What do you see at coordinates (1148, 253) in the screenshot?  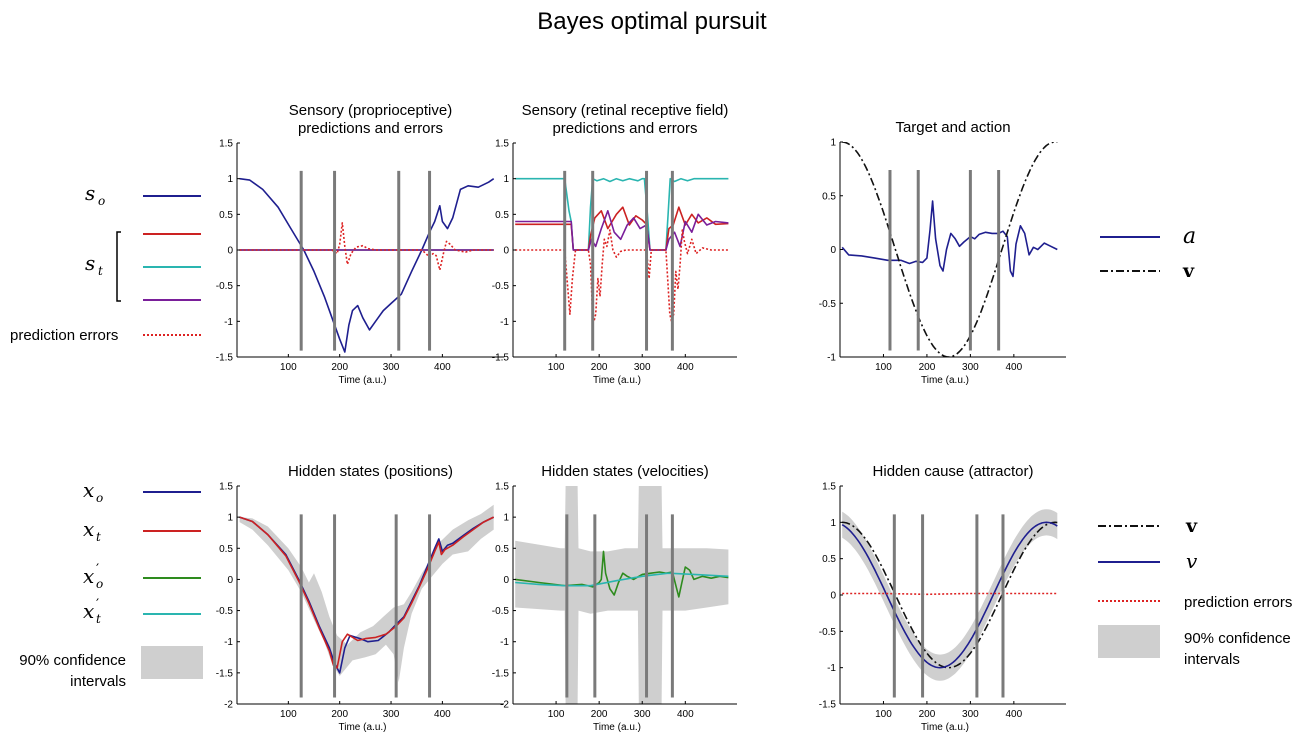 I see `legend-top-right: a v` at bounding box center [1148, 253].